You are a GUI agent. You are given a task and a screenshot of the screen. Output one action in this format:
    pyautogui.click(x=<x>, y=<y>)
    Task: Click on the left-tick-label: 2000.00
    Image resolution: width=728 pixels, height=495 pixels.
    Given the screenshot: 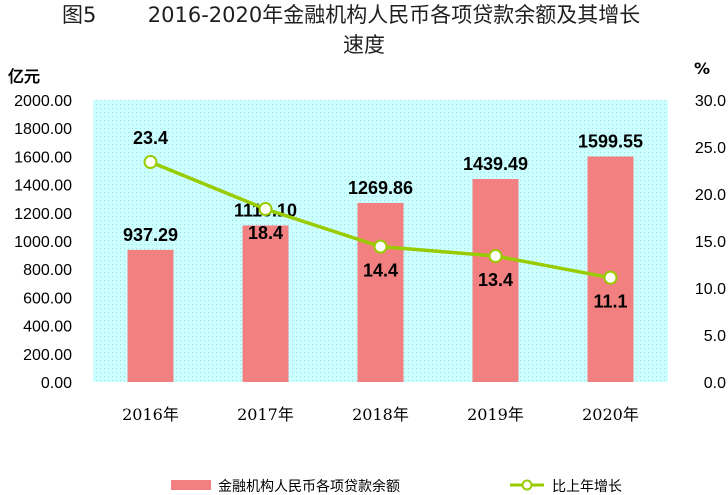 What is the action you would take?
    pyautogui.click(x=43, y=101)
    